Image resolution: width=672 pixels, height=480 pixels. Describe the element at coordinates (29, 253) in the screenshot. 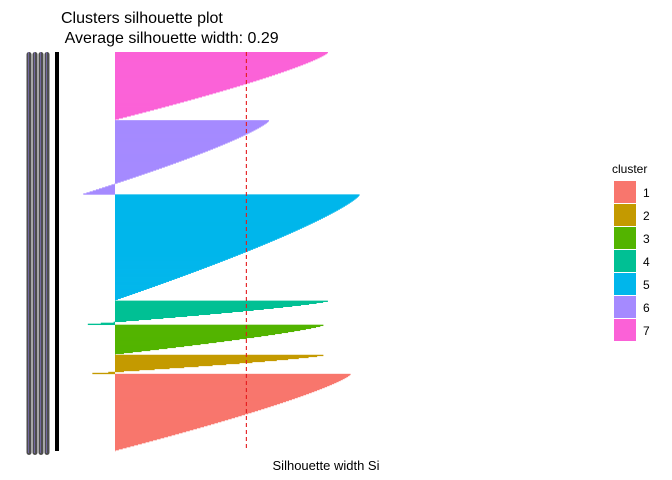

I see `y-tick-label-overlap` at that location.